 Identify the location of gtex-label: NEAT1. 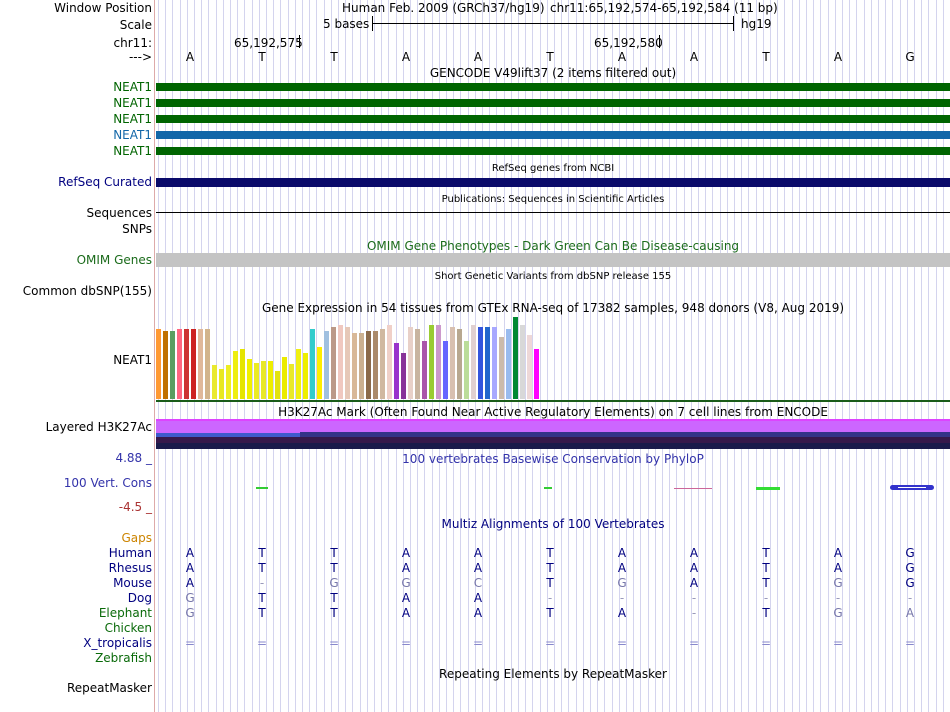
(132, 360).